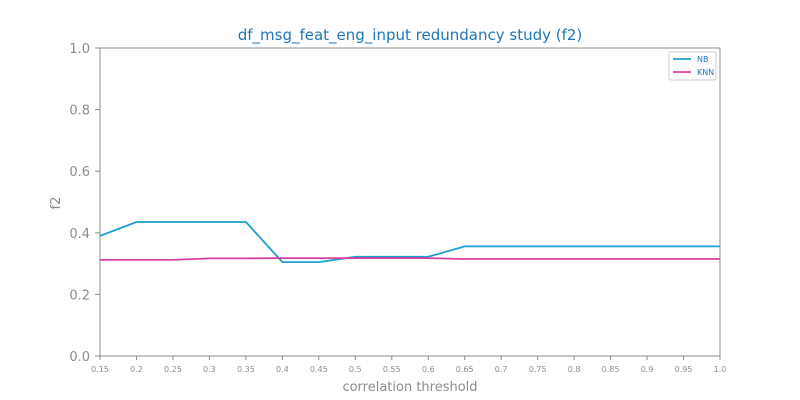  Describe the element at coordinates (428, 369) in the screenshot. I see `x-tick-label: 0.6` at that location.